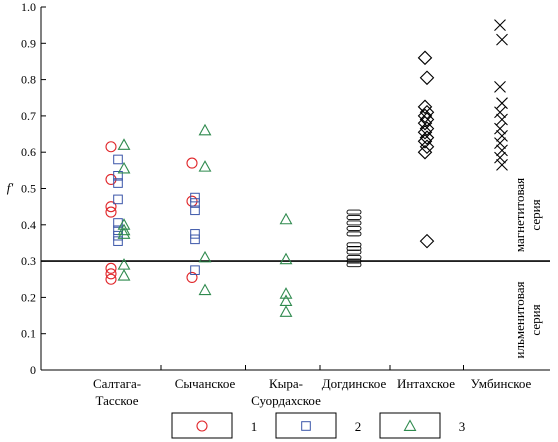 This screenshot has width=558, height=442. I want to click on legend: 1 2 3, so click(318, 425).